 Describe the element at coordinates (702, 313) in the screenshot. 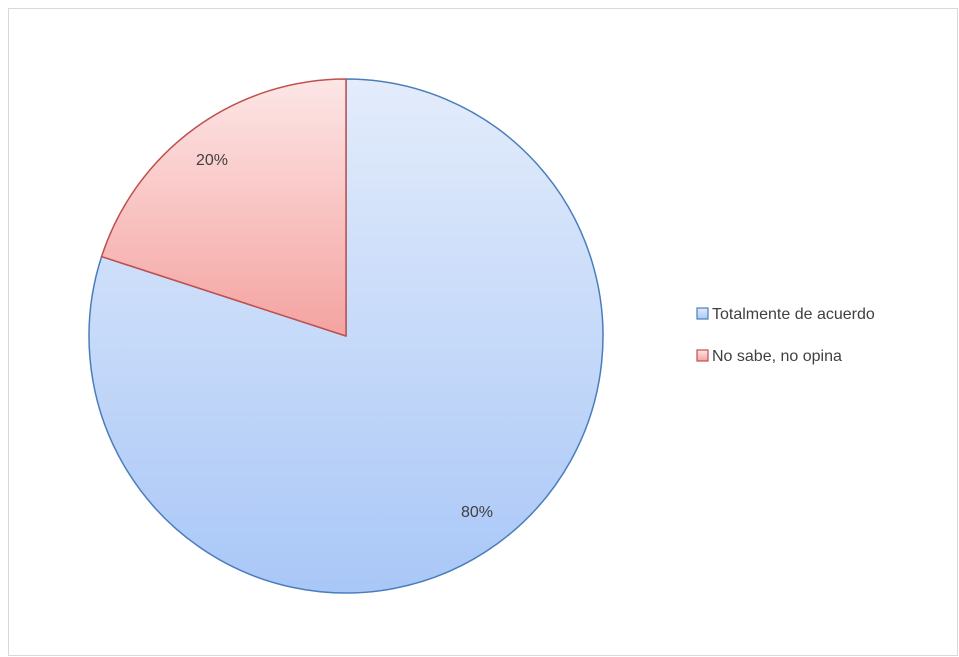

I see `legend-swatch-totalmente-de-acuerdo` at that location.